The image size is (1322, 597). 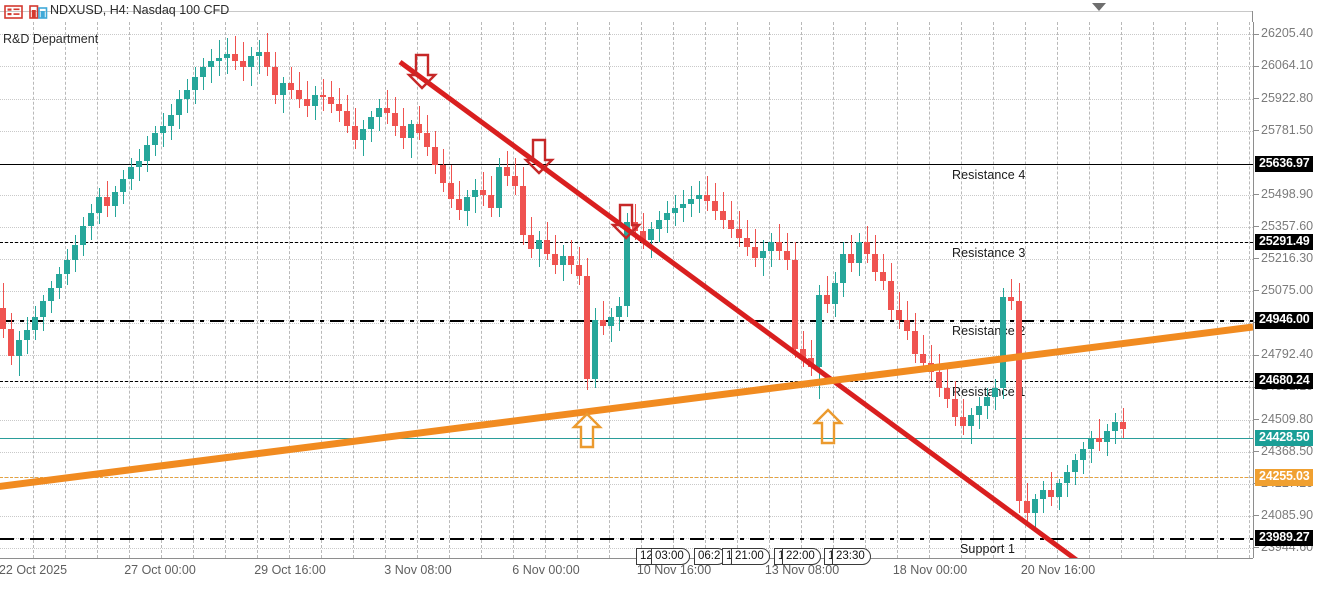 I want to click on price-tick-label: 25498.90, so click(x=1283, y=194).